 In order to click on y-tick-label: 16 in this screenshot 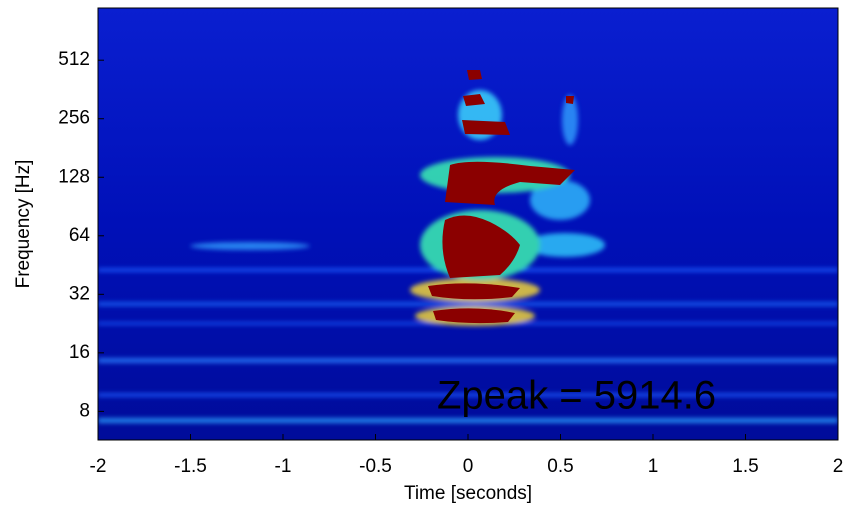, I will do `click(79, 352)`.